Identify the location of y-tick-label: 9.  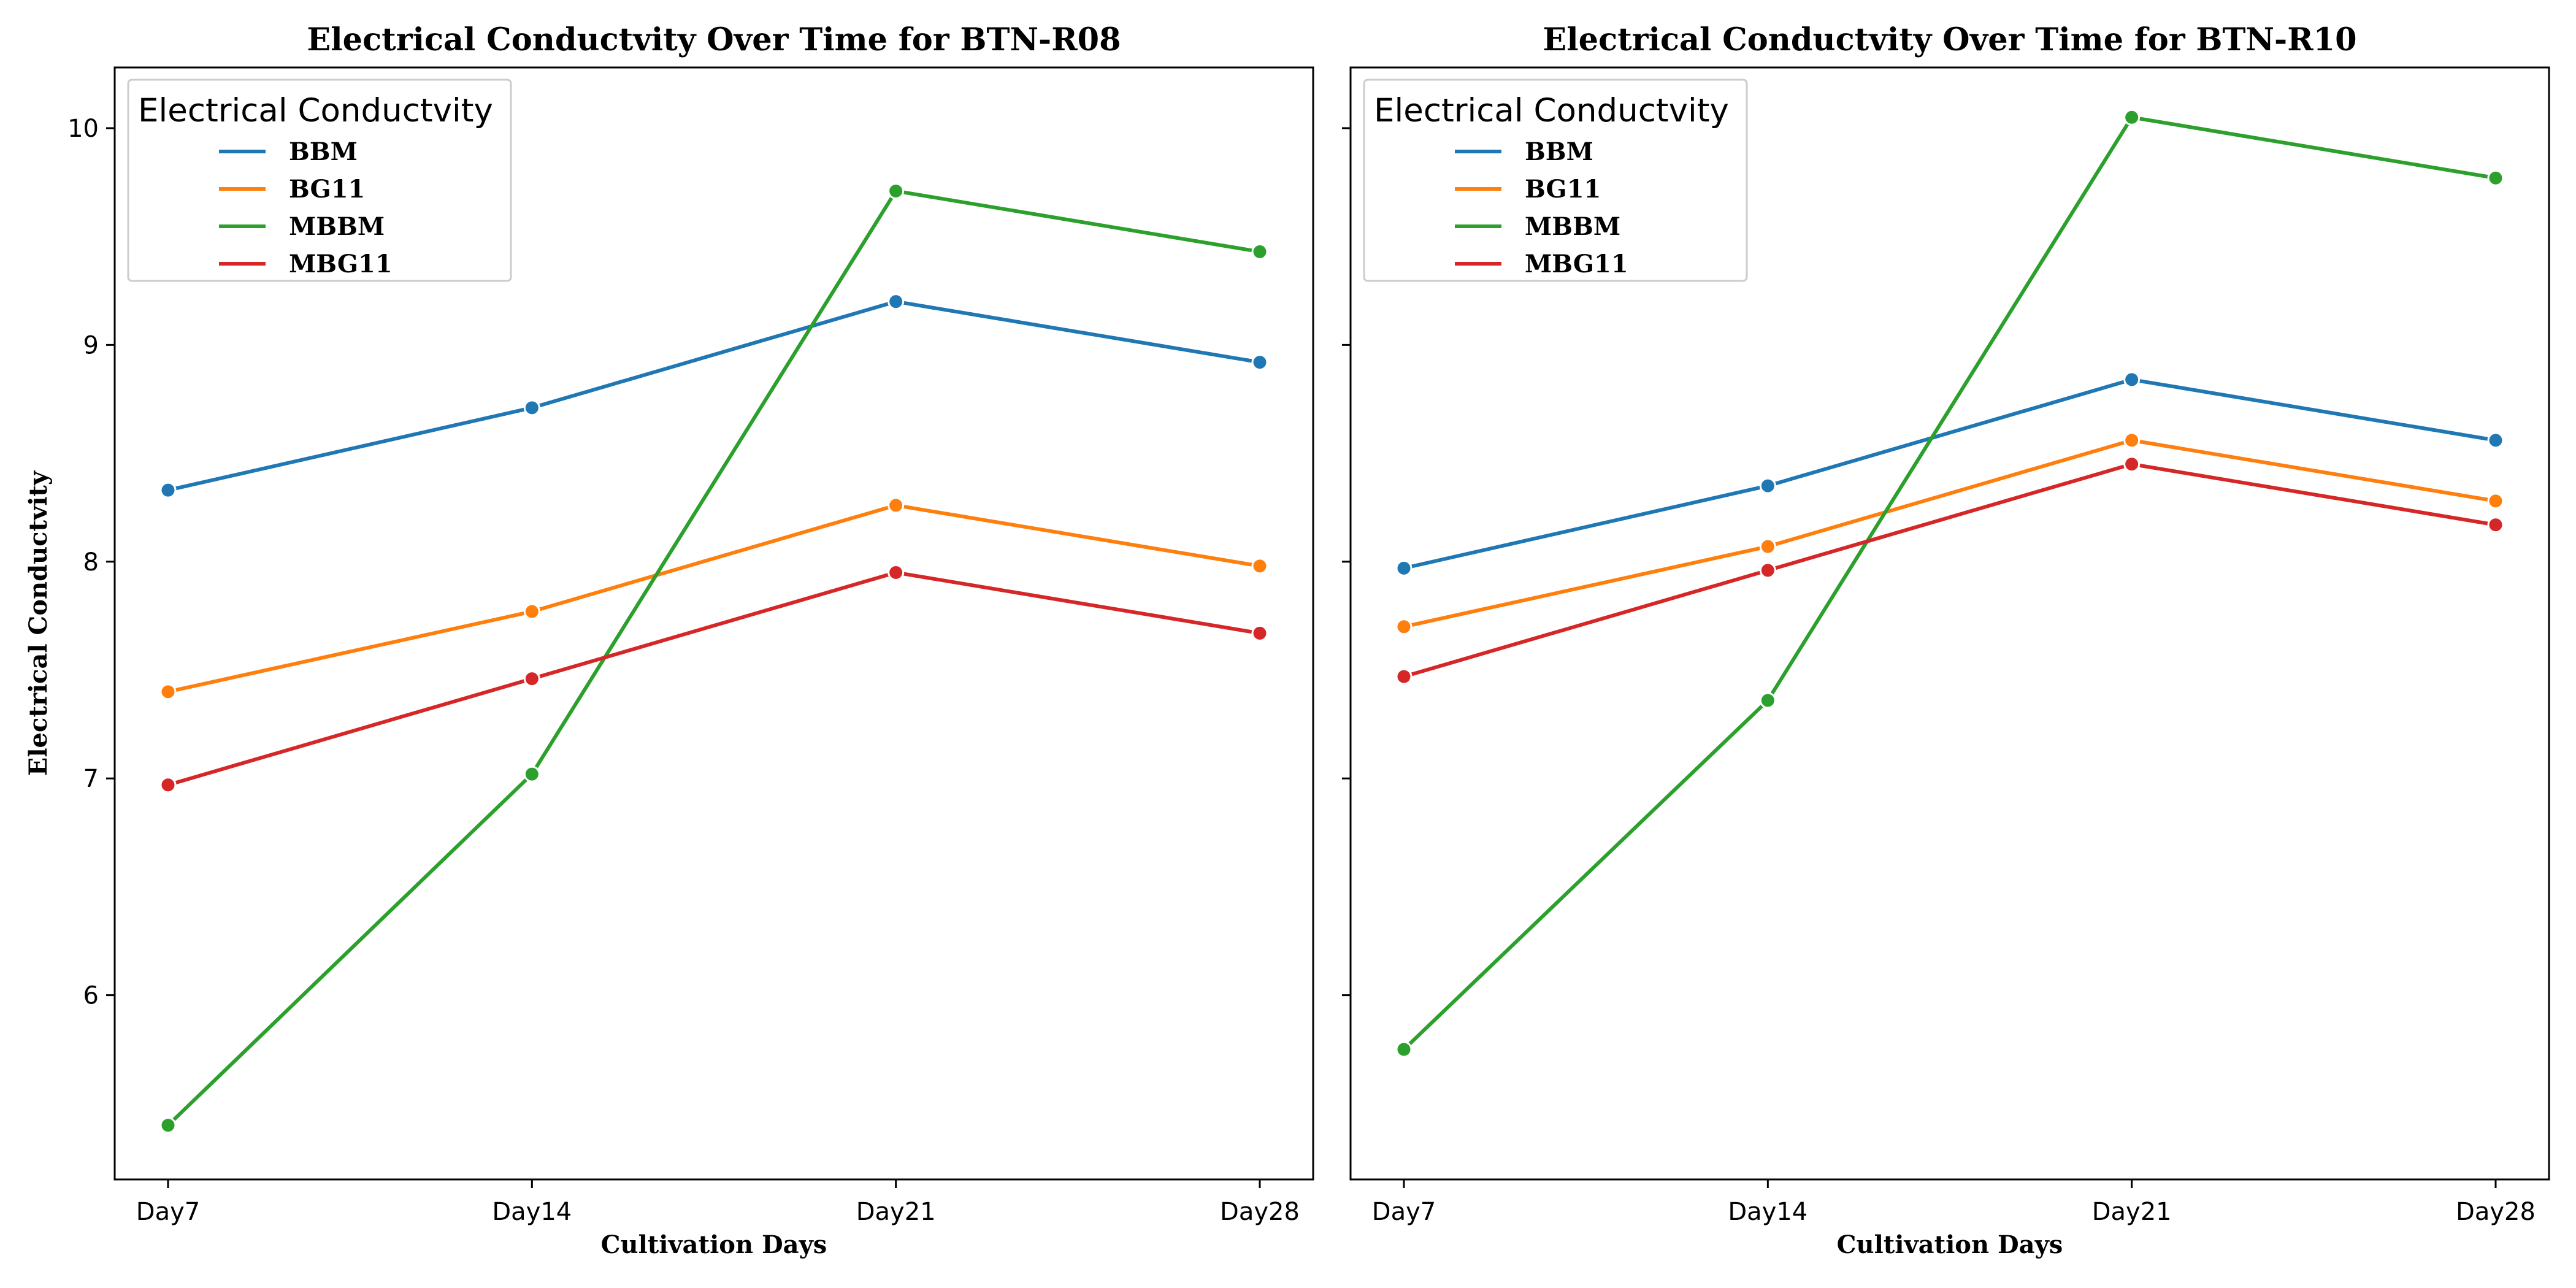
(91, 345).